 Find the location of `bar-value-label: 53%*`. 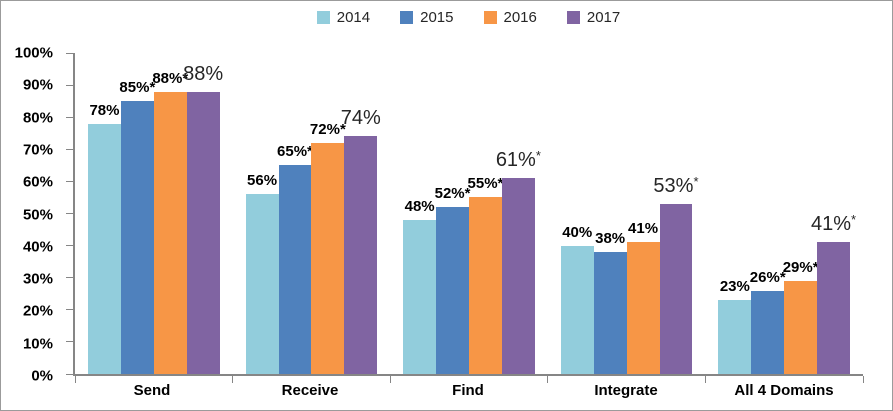

bar-value-label: 53%* is located at coordinates (676, 185).